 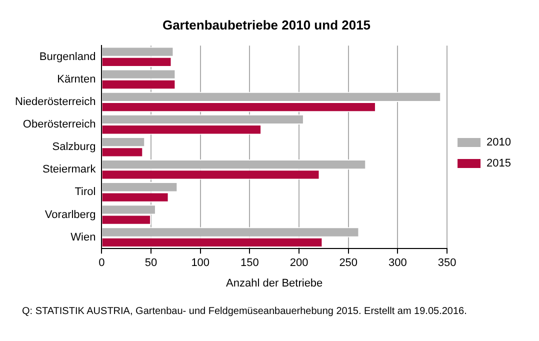 I want to click on legend-label: 2010, so click(x=499, y=142).